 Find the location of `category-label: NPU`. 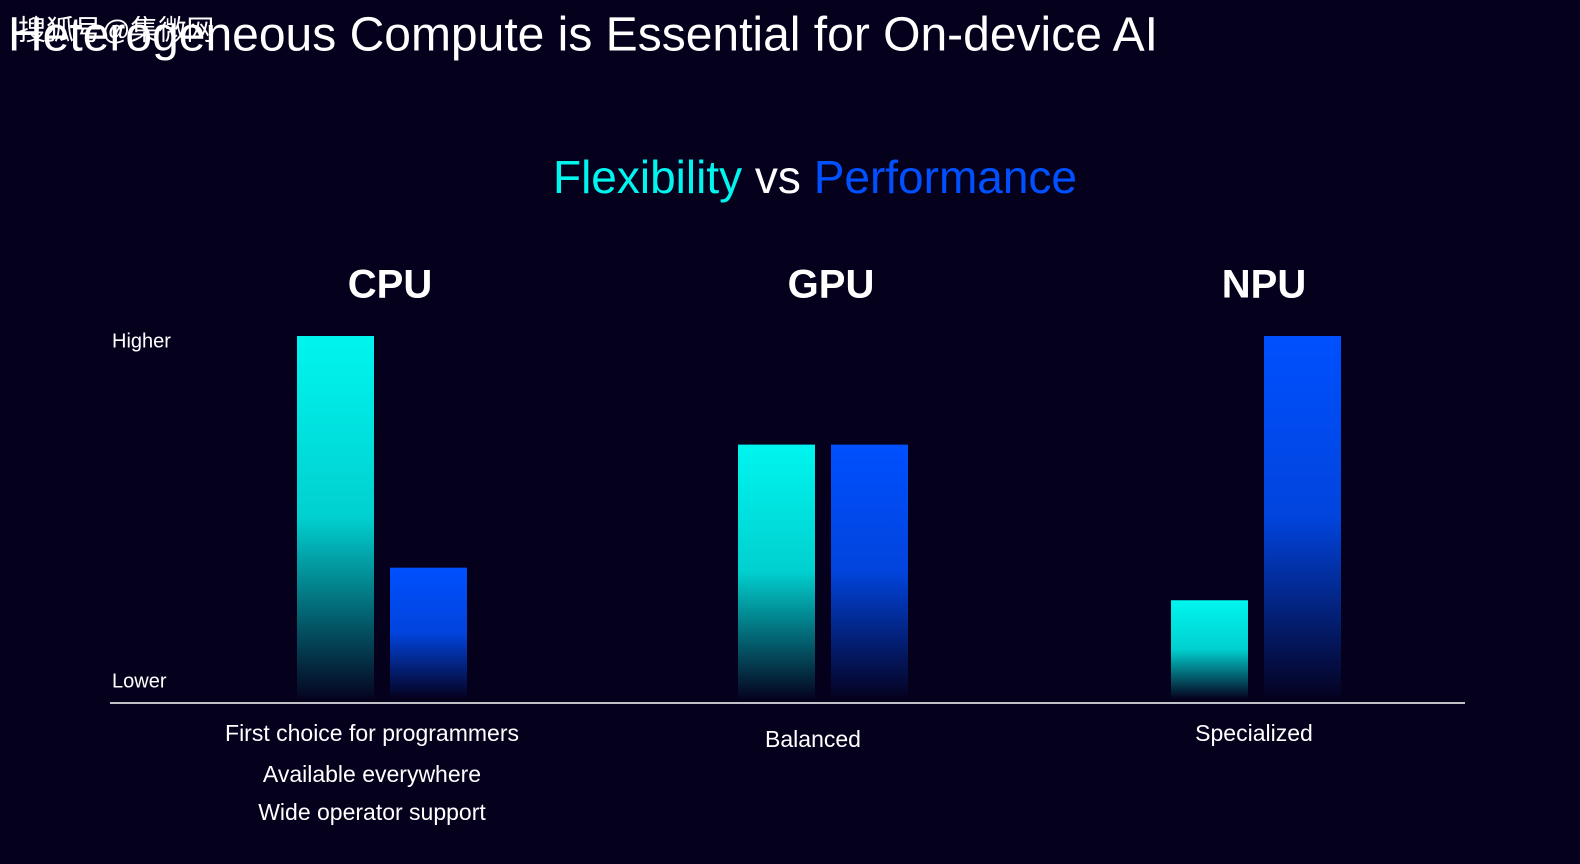

category-label: NPU is located at coordinates (1264, 285).